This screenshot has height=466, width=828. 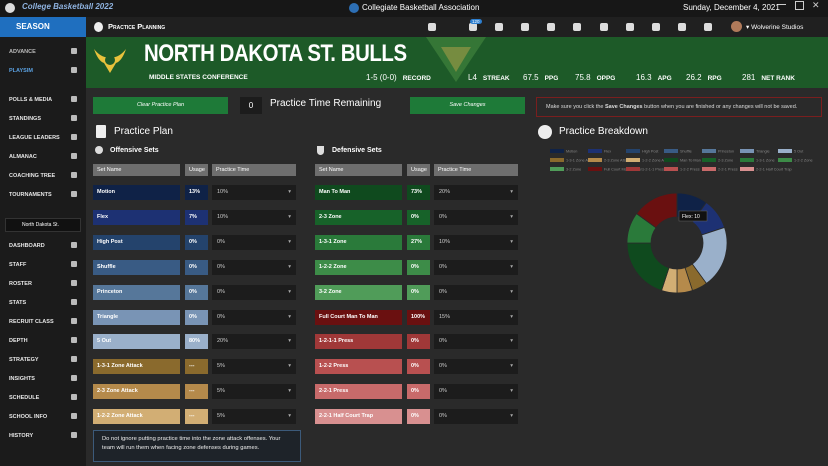 What do you see at coordinates (43, 70) in the screenshot?
I see `nav-item: PLAYSIM` at bounding box center [43, 70].